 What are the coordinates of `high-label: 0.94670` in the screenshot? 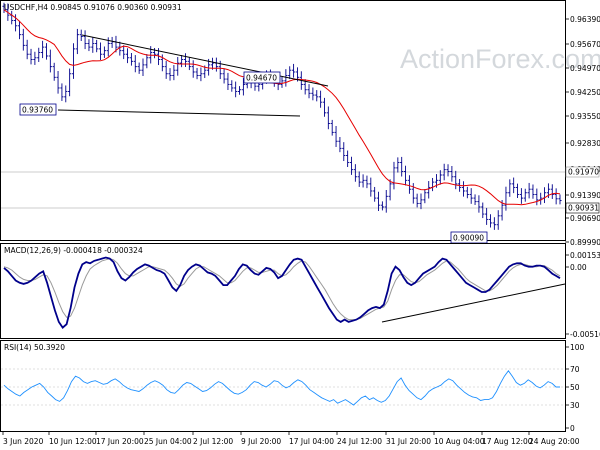 It's located at (261, 78).